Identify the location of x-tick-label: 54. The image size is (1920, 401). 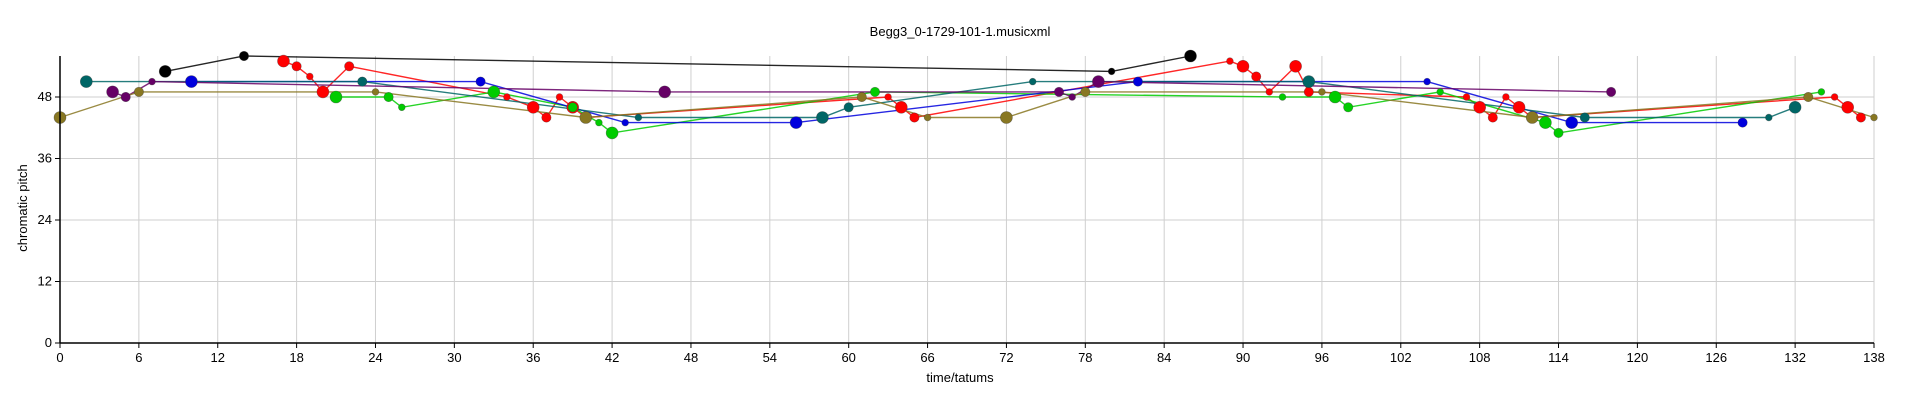
(770, 357).